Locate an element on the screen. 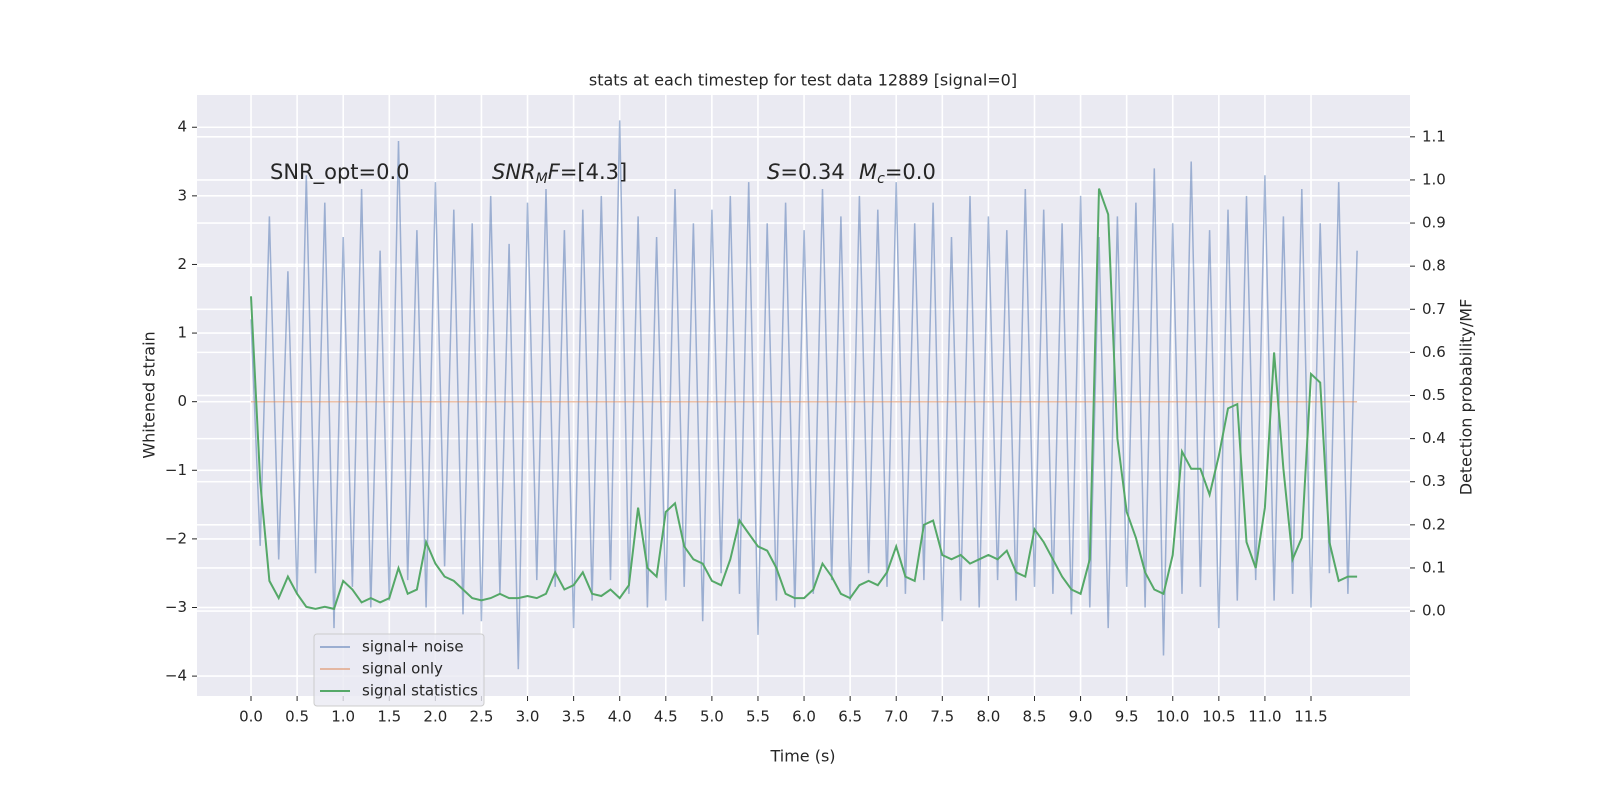 Image resolution: width=1600 pixels, height=800 pixels. legend-box is located at coordinates (399, 670).